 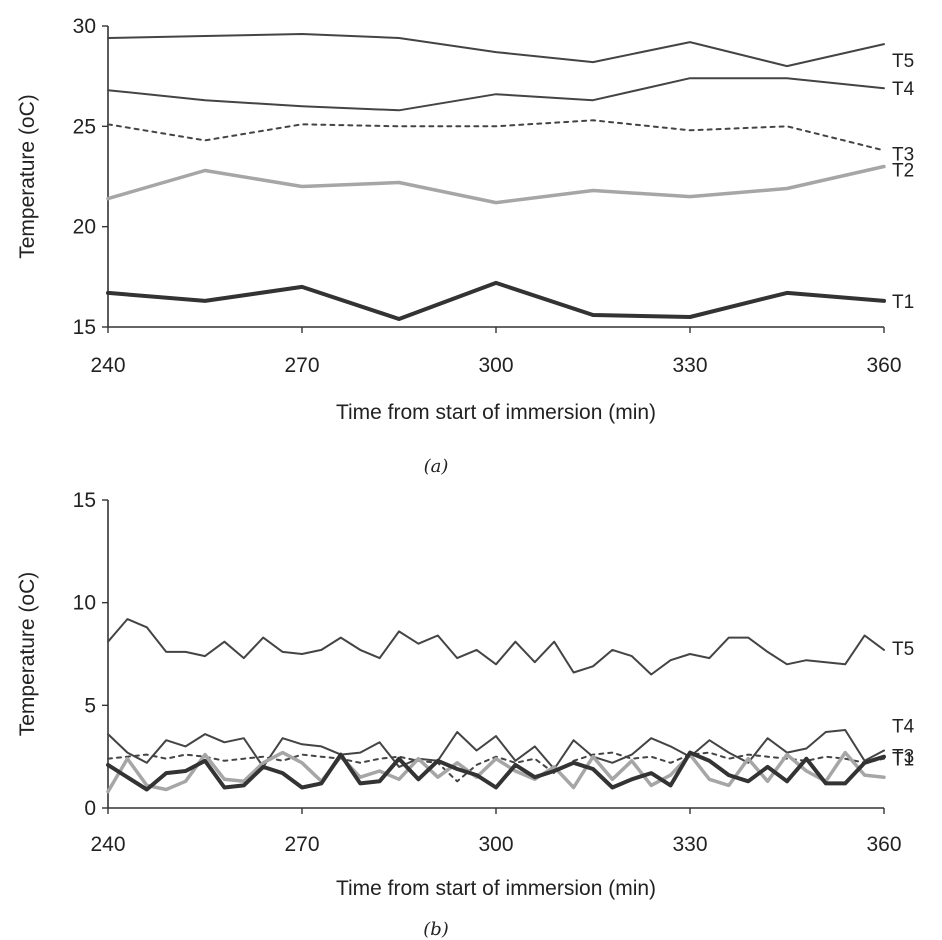 What do you see at coordinates (436, 466) in the screenshot?
I see `panel-caption: (a)` at bounding box center [436, 466].